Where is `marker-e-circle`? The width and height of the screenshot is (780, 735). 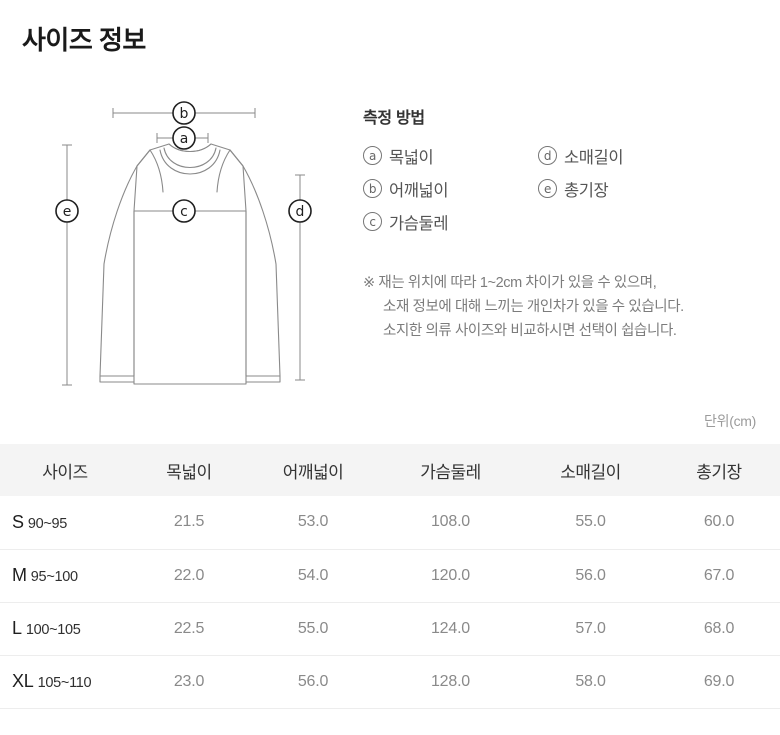
marker-e-circle is located at coordinates (67, 211).